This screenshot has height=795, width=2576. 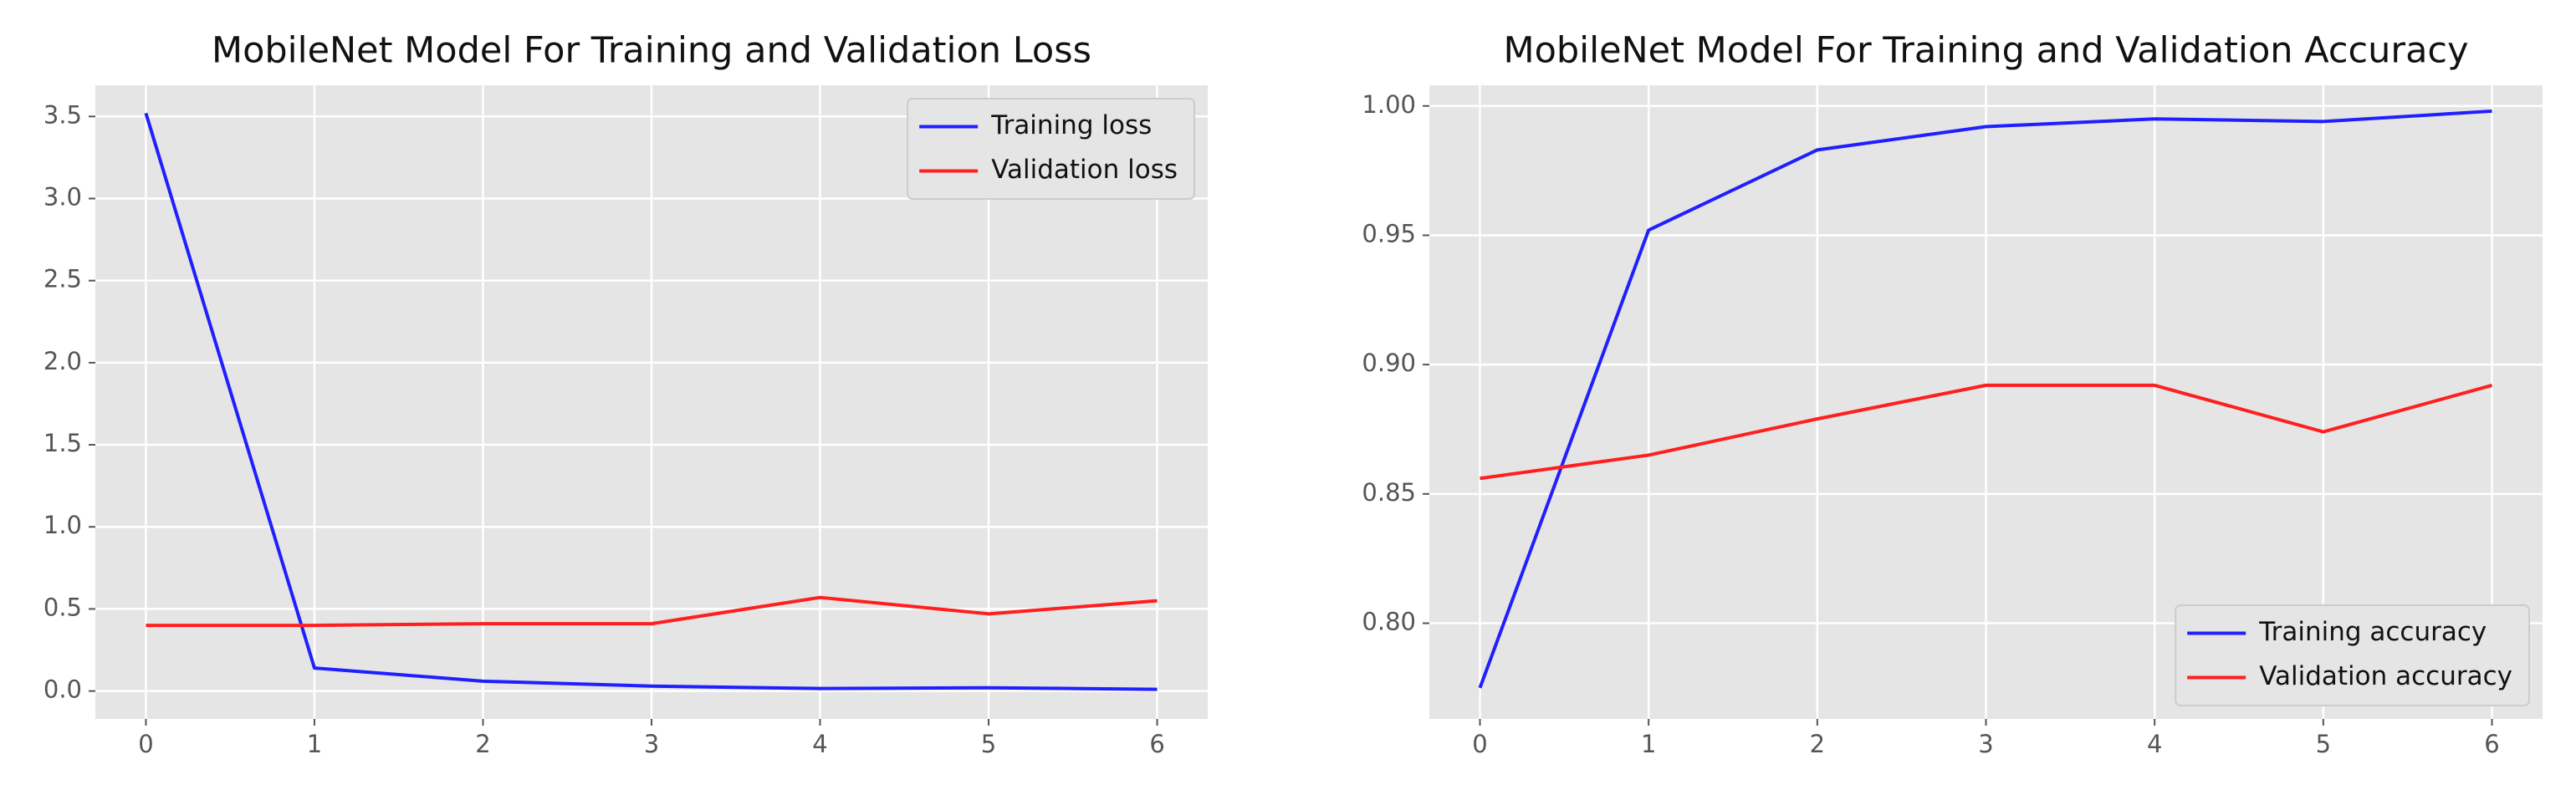 I want to click on legend: Training loss Validation loss, so click(x=1051, y=149).